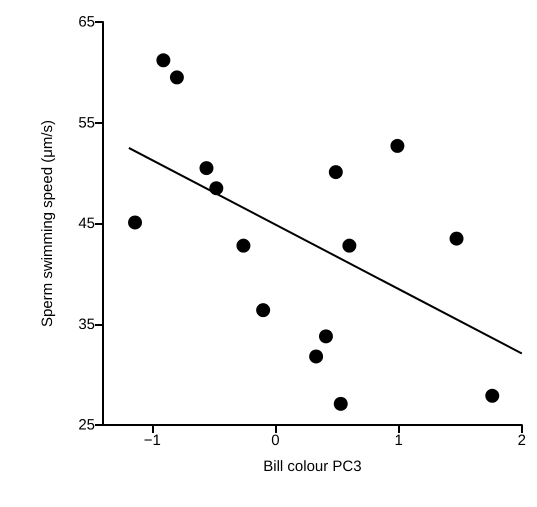 This screenshot has height=507, width=537. Describe the element at coordinates (86, 223) in the screenshot. I see `y-tick-label: 45` at that location.